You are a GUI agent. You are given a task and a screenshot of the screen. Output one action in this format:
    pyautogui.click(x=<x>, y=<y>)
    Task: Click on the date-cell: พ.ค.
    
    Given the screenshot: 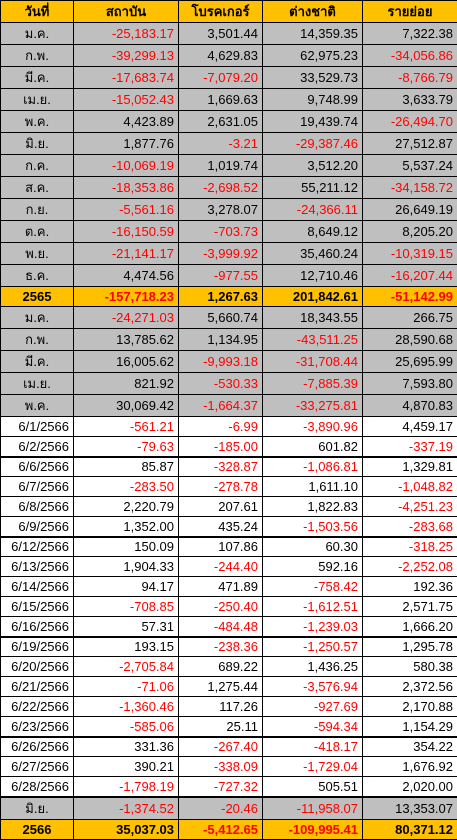 What is the action you would take?
    pyautogui.click(x=37, y=406)
    